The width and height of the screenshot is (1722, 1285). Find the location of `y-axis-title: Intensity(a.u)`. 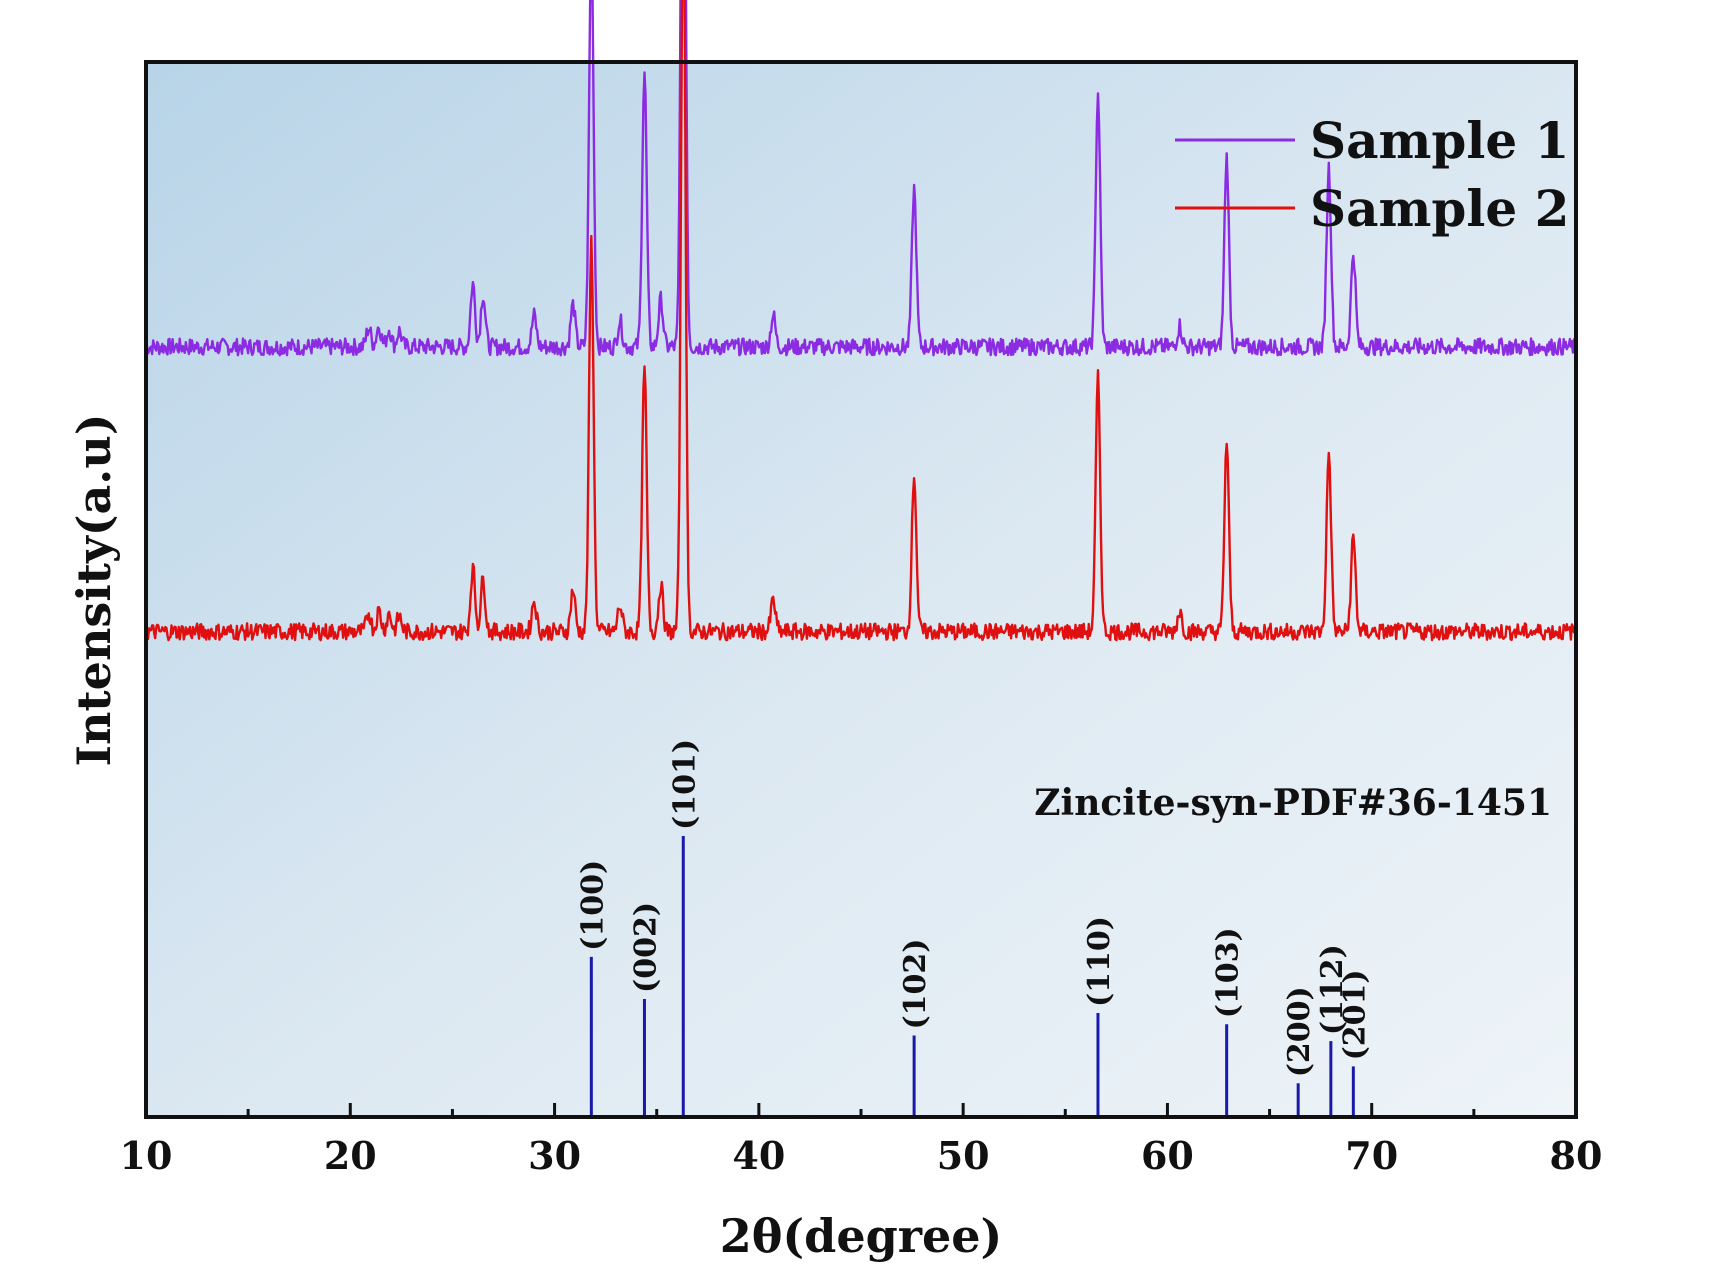

y-axis-title: Intensity(a.u) is located at coordinates (94, 589).